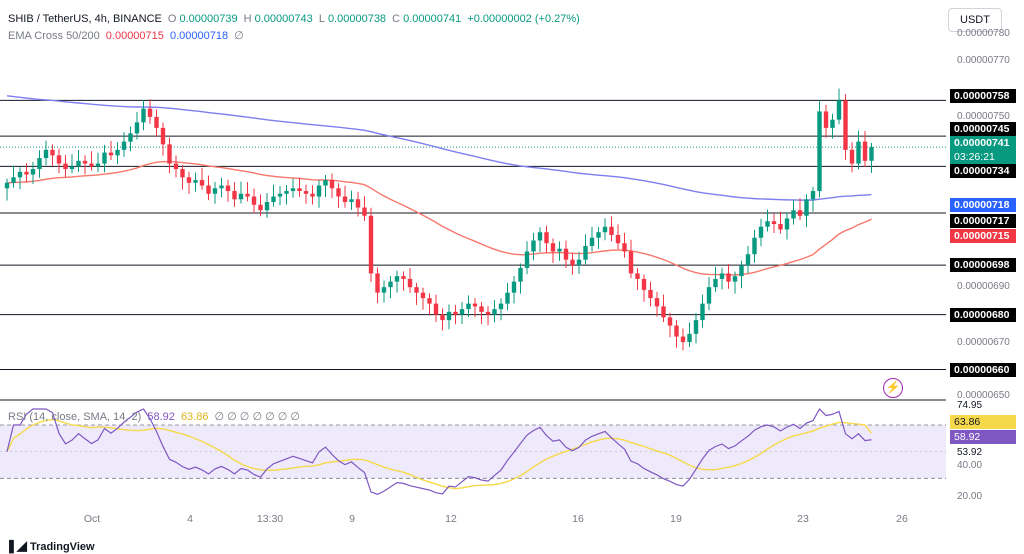 Image resolution: width=1024 pixels, height=554 pixels. What do you see at coordinates (983, 437) in the screenshot?
I see `rsi-value-label: 58.92` at bounding box center [983, 437].